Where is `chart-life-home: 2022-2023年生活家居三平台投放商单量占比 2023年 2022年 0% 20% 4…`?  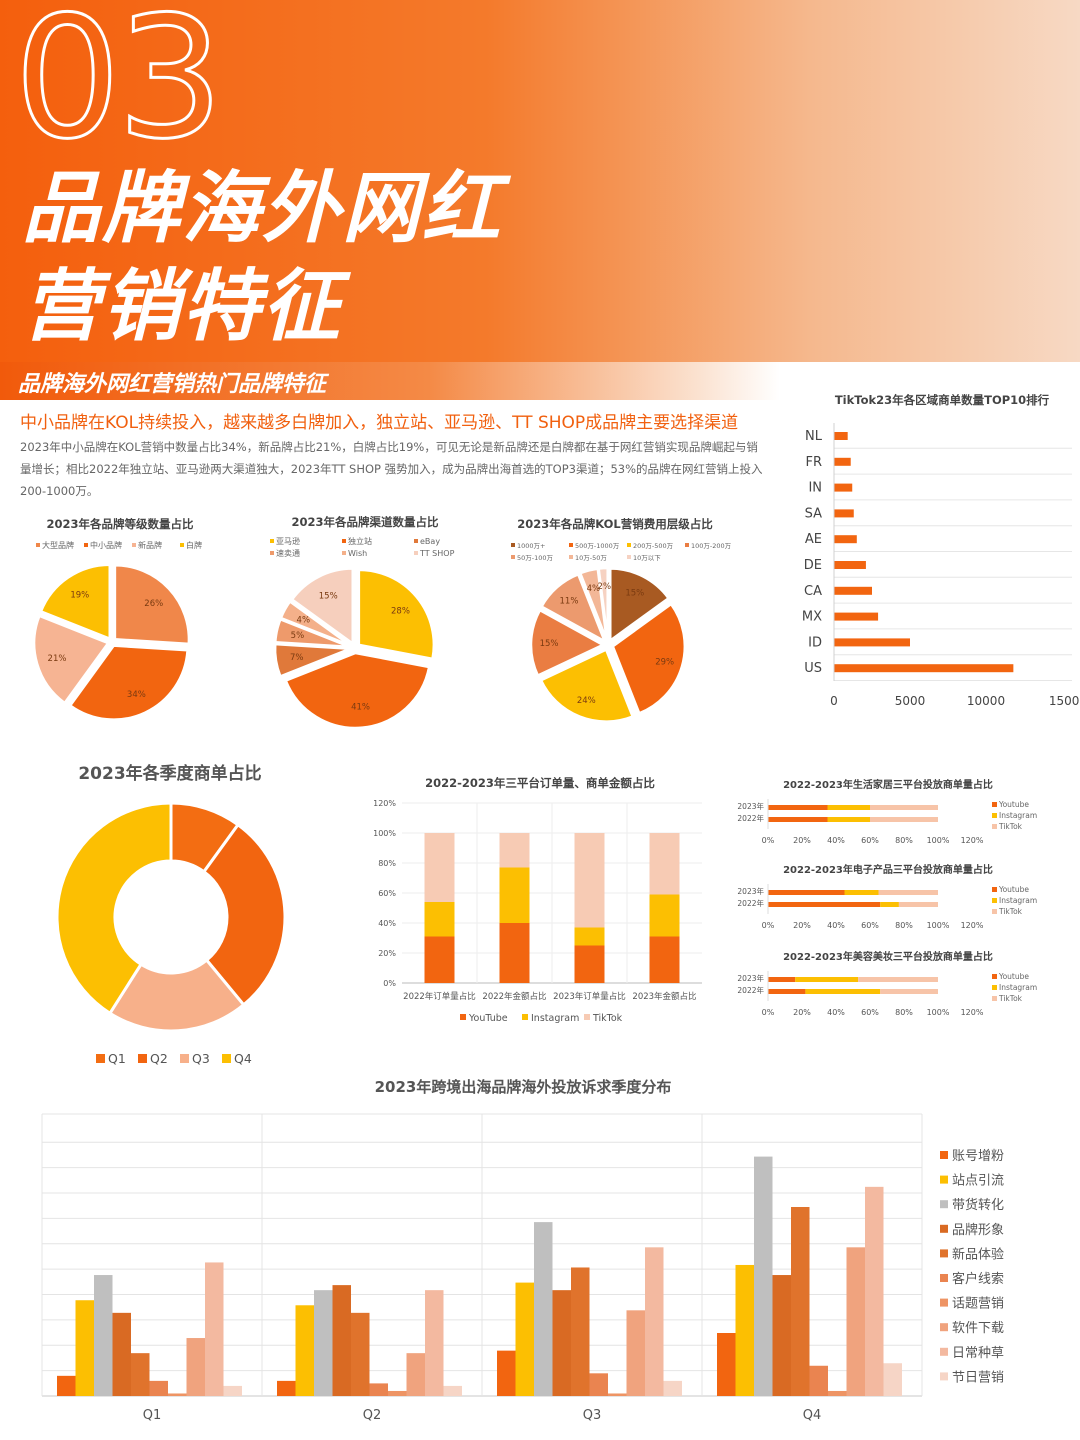 chart-life-home: 2022-2023年生活家居三平台投放商单量占比 2023年 2022年 0% 20% 4… is located at coordinates (887, 811).